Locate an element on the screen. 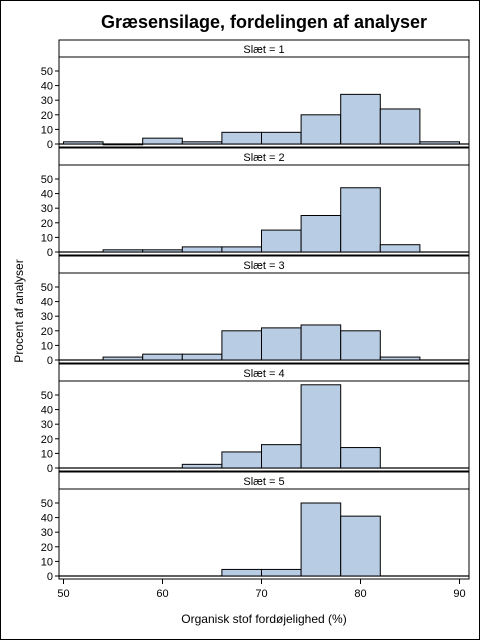 This screenshot has height=640, width=480. panel-plot-area is located at coordinates (264, 534).